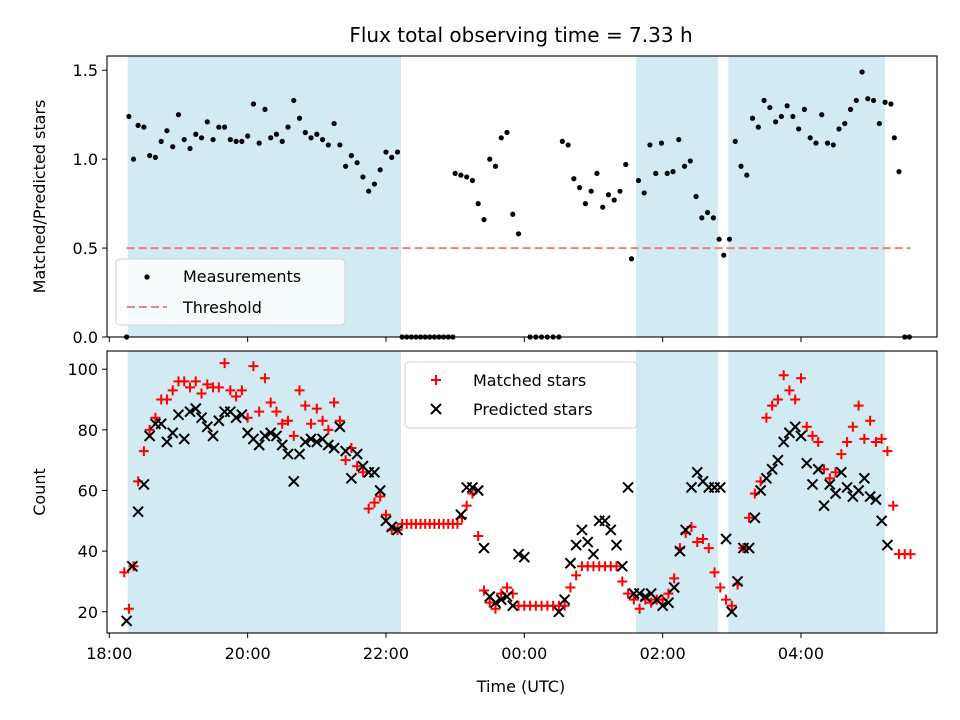 Image resolution: width=960 pixels, height=720 pixels. What do you see at coordinates (248, 653) in the screenshot?
I see `x-tick-label: 20:00` at bounding box center [248, 653].